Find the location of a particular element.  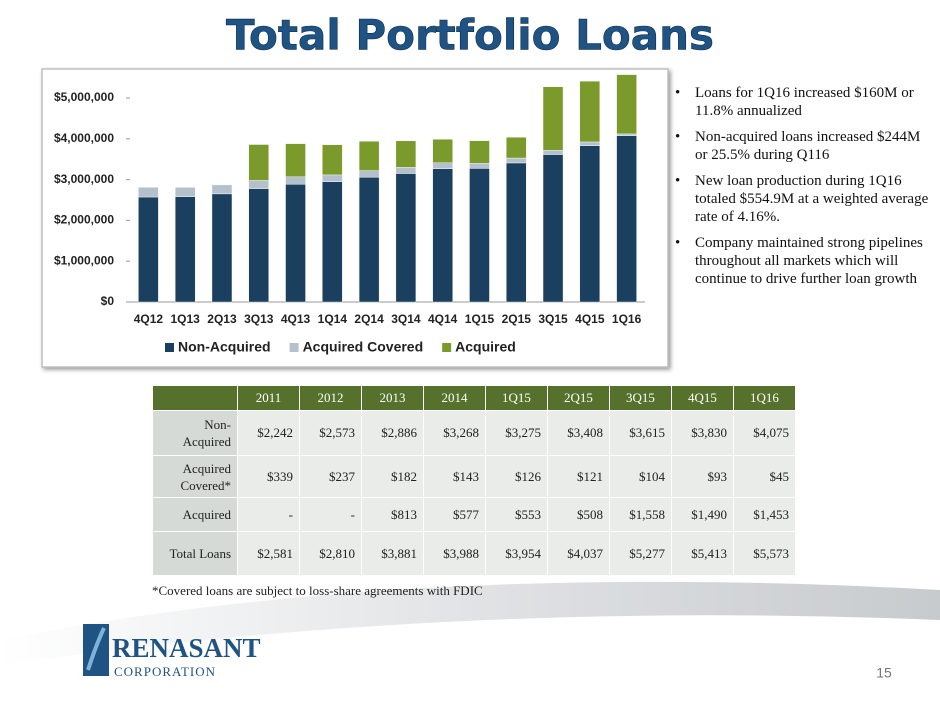

y-tick-label: $5,000,000 is located at coordinates (84, 97).